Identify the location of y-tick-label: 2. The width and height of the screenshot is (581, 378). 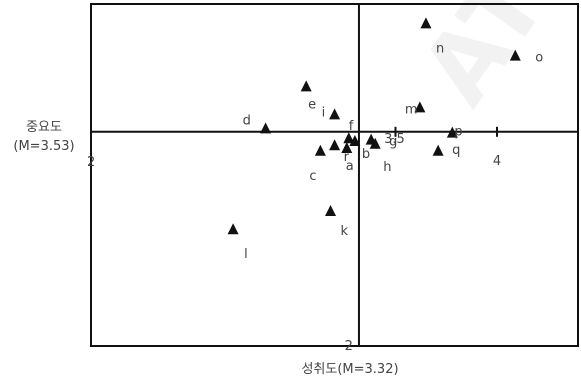
(349, 346).